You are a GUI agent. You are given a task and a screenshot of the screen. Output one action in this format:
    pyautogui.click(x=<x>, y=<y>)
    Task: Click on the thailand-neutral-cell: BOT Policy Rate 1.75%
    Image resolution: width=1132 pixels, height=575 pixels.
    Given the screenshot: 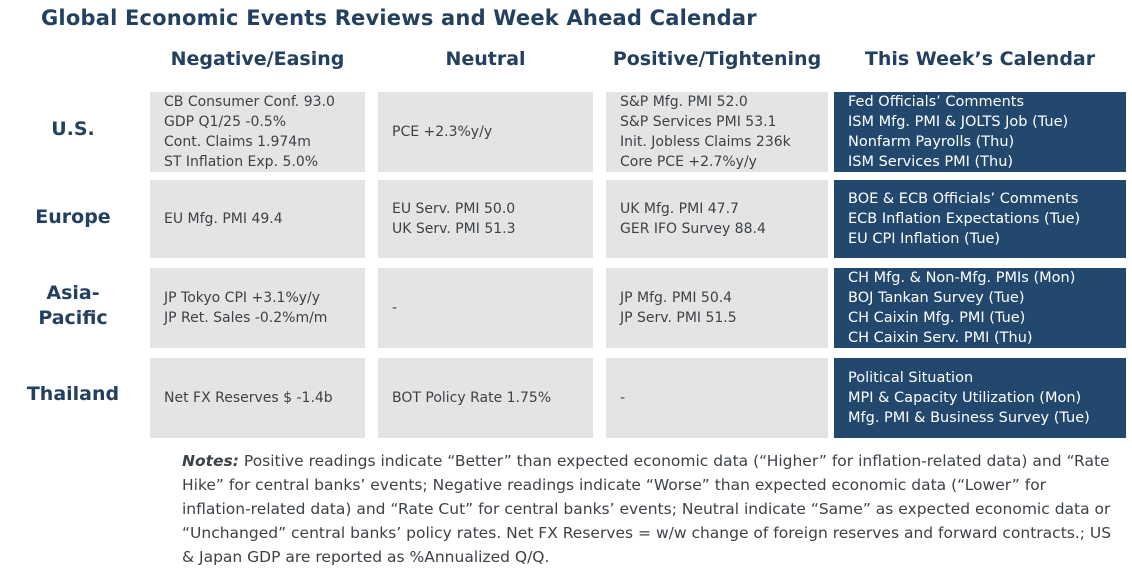 What is the action you would take?
    pyautogui.click(x=485, y=398)
    